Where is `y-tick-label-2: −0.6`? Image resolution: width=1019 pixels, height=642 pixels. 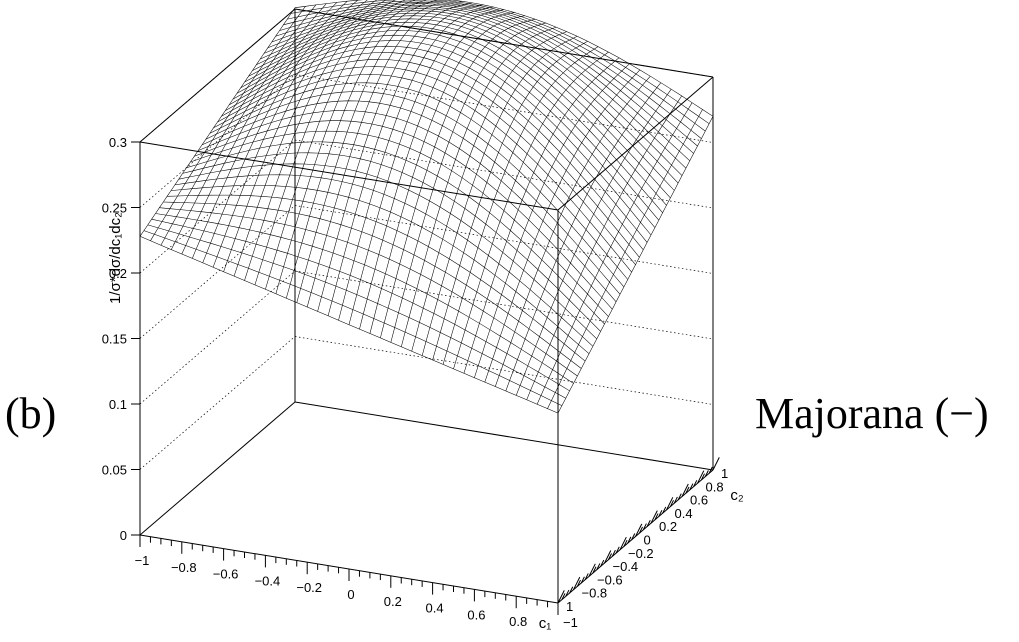
y-tick-label-2: −0.6 is located at coordinates (610, 579).